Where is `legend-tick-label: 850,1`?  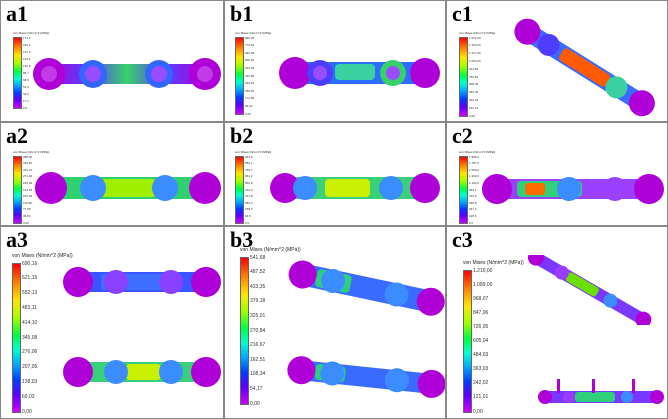 legend-tick-label: 850,1 is located at coordinates (249, 163).